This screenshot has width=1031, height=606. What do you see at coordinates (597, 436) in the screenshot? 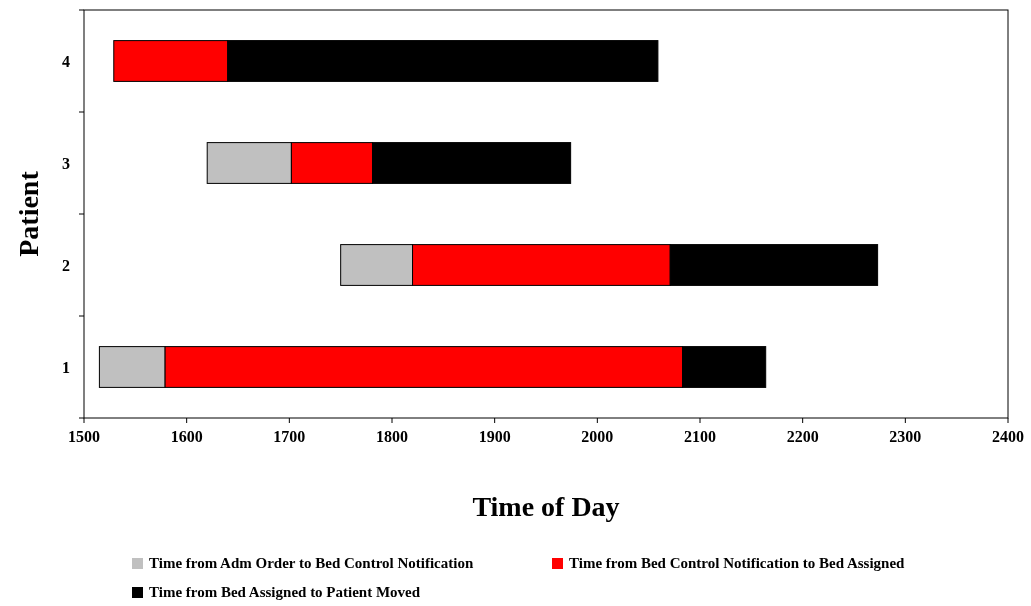
I see `x-tick-label: 2000` at bounding box center [597, 436].